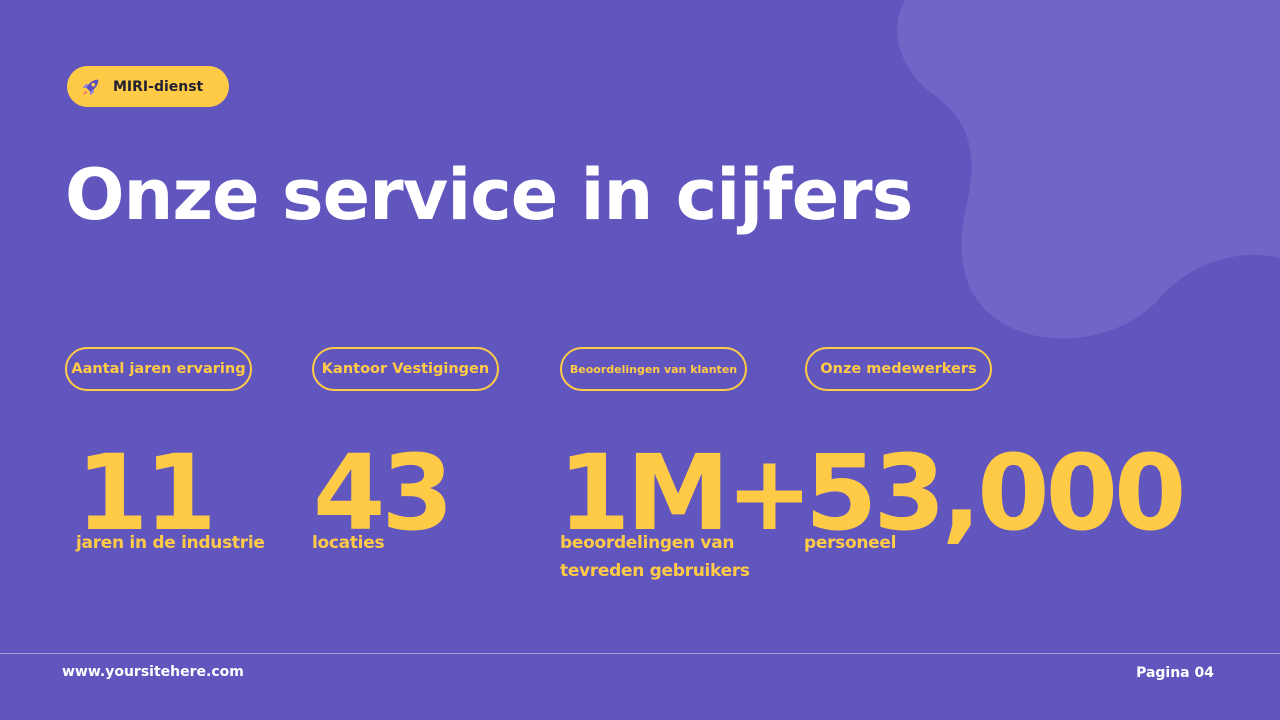 This screenshot has height=720, width=1280. I want to click on stat-description-offices: locaties, so click(348, 543).